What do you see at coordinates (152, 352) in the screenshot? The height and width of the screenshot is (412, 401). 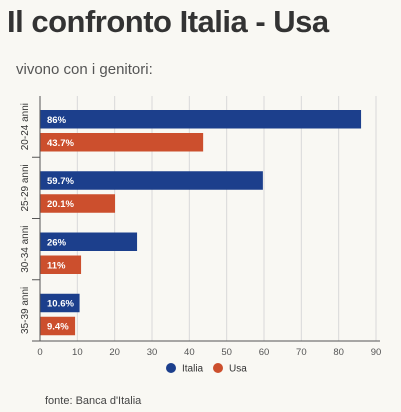 I see `x-tick-label: 30` at bounding box center [152, 352].